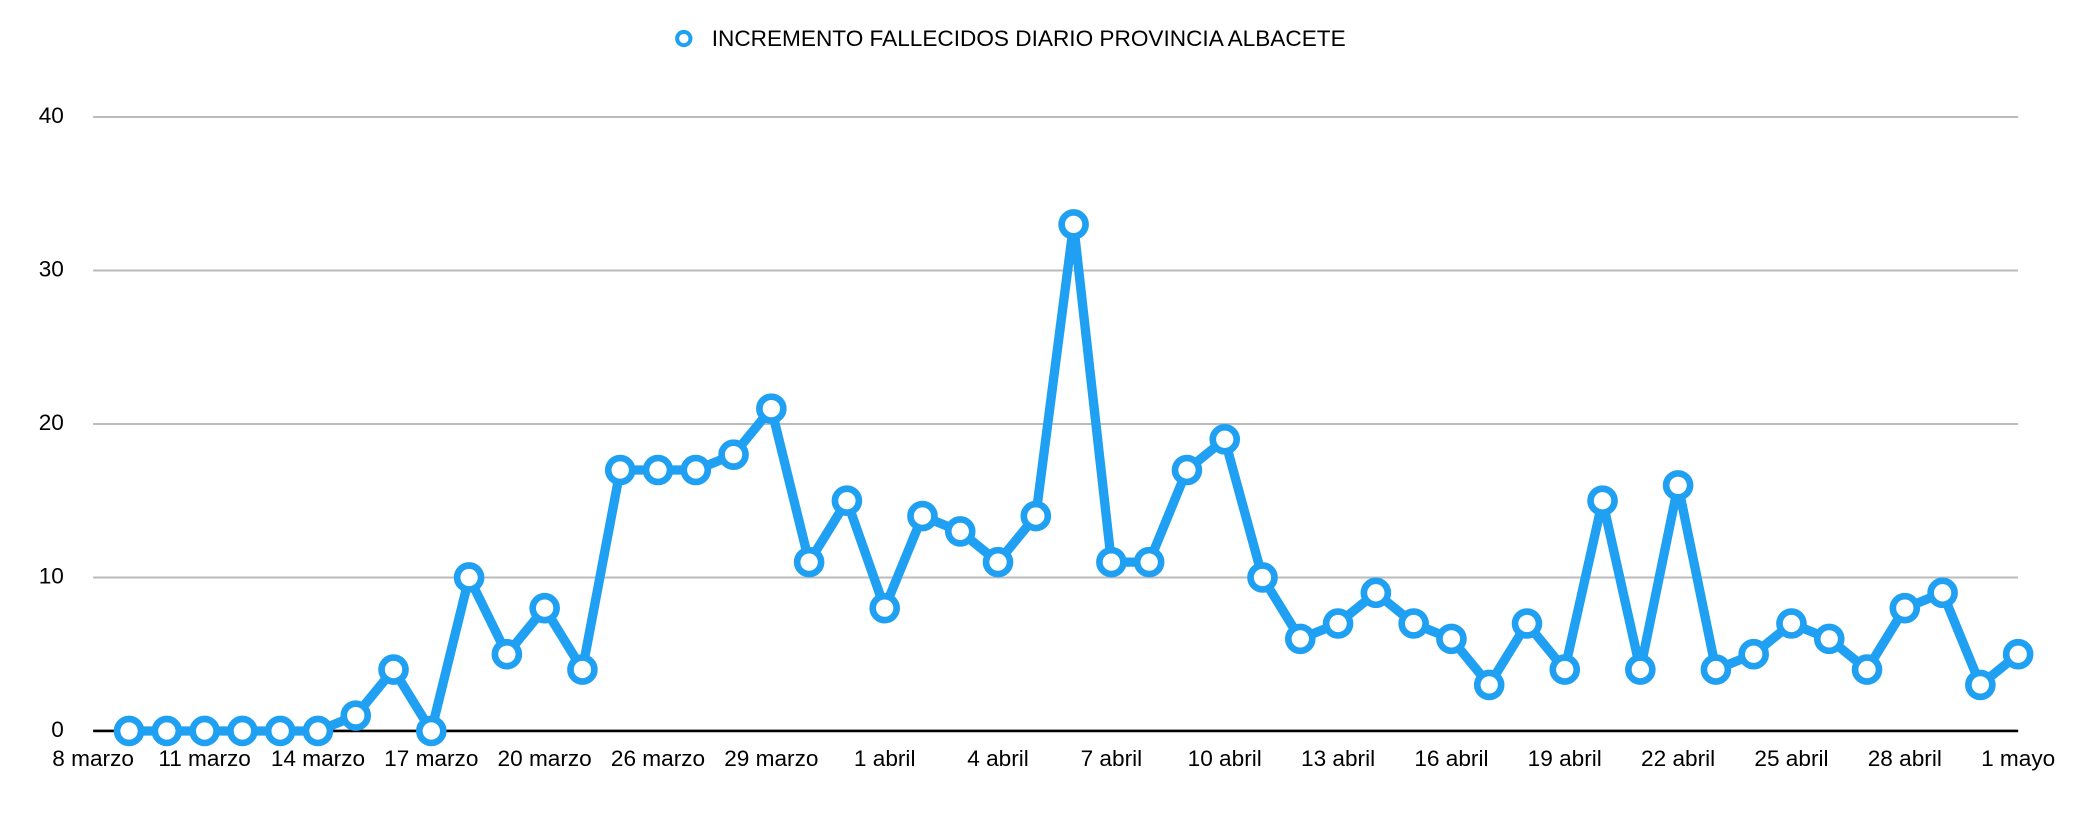 The width and height of the screenshot is (2086, 824). Describe the element at coordinates (2018, 758) in the screenshot. I see `x-tick-label: 1 mayo` at that location.